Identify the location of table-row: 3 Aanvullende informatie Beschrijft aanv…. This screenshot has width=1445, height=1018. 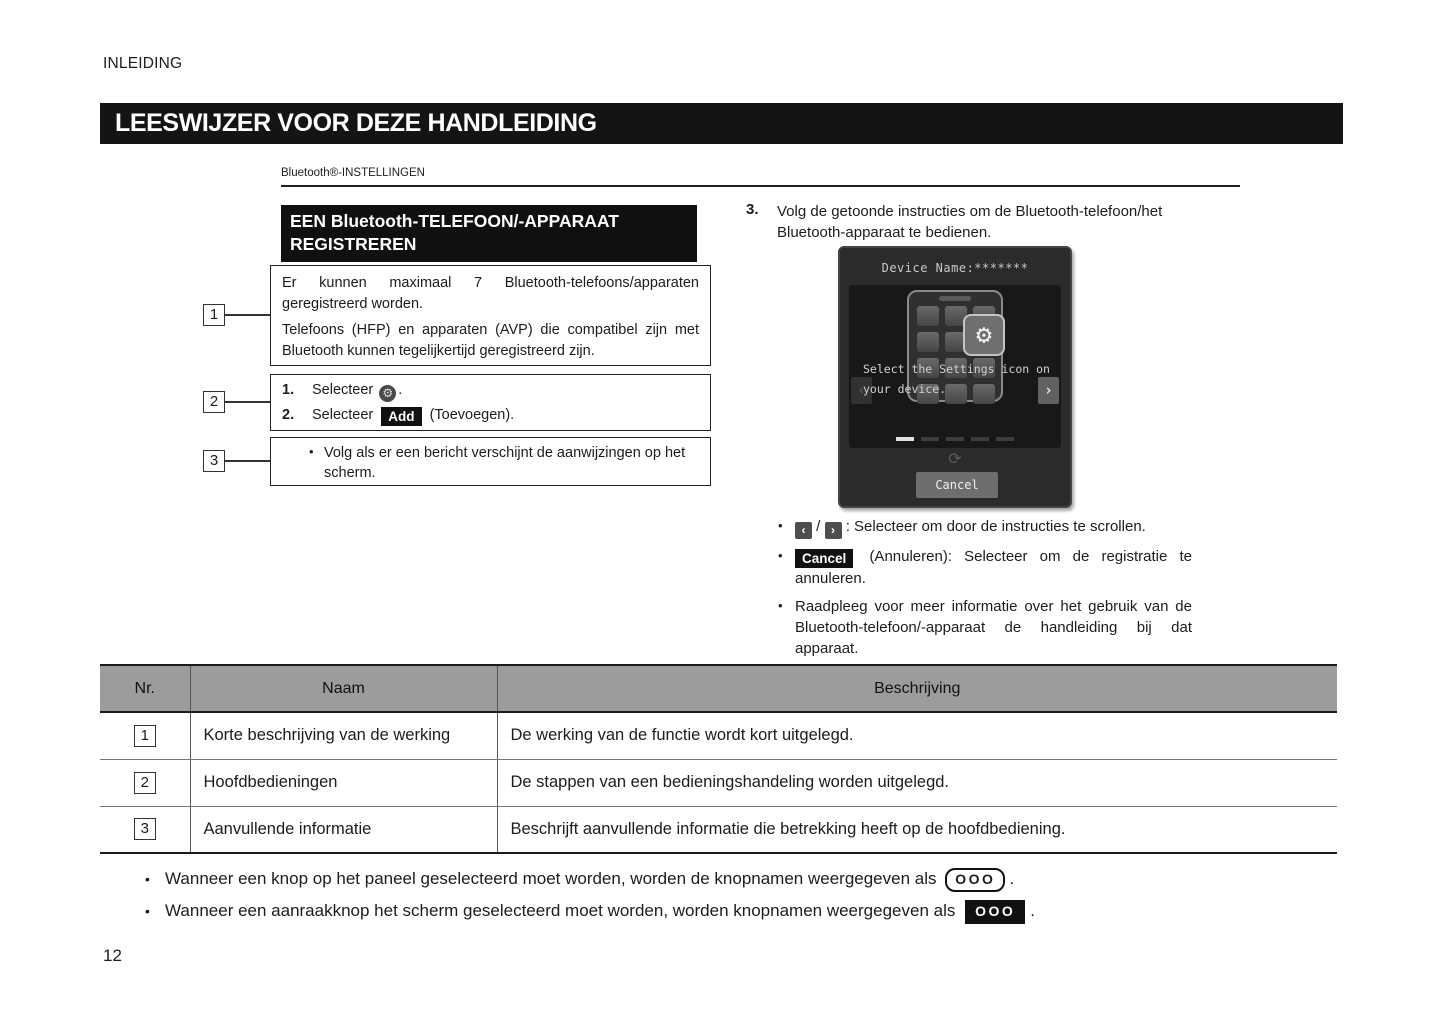
(718, 830).